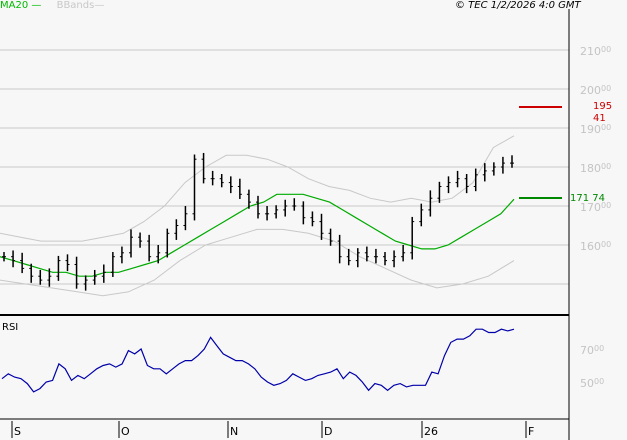 The image size is (627, 440). What do you see at coordinates (592, 383) in the screenshot?
I see `rsi-axis-label: 5000` at bounding box center [592, 383].